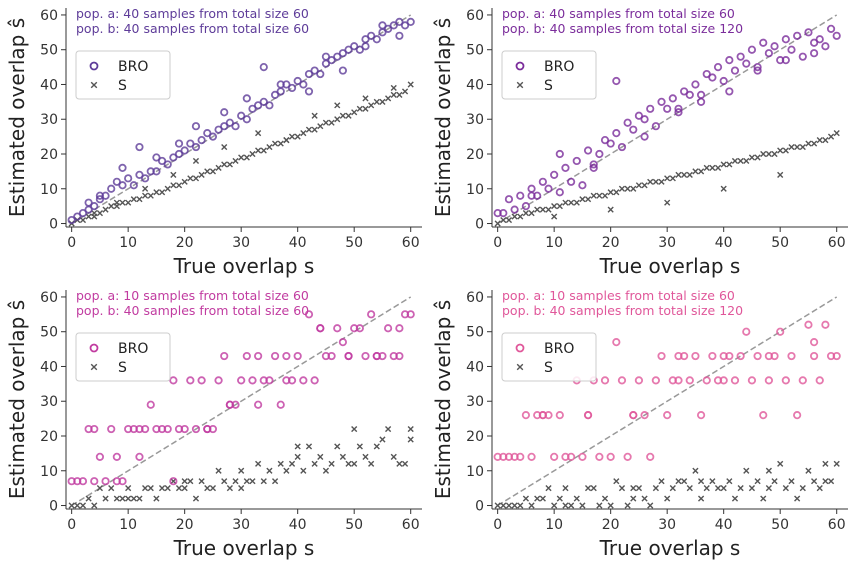 The image size is (856, 568). Describe the element at coordinates (49, 367) in the screenshot. I see `y-tick-label: 40` at that location.